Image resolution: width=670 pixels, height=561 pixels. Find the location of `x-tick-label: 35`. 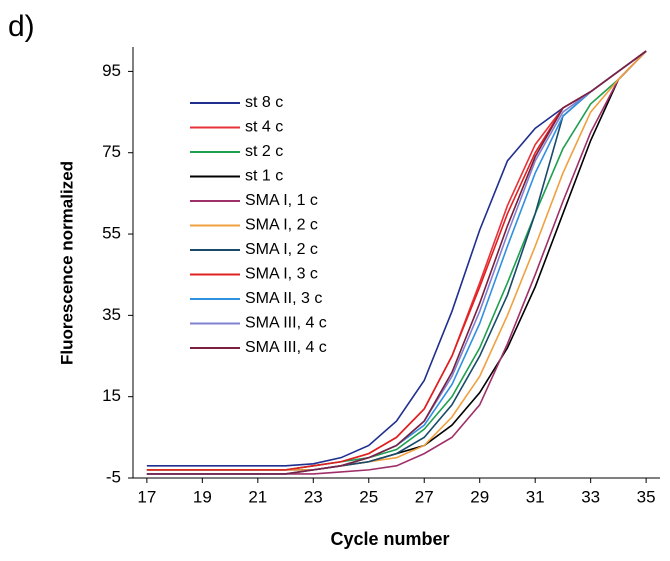

x-tick-label: 35 is located at coordinates (646, 496).